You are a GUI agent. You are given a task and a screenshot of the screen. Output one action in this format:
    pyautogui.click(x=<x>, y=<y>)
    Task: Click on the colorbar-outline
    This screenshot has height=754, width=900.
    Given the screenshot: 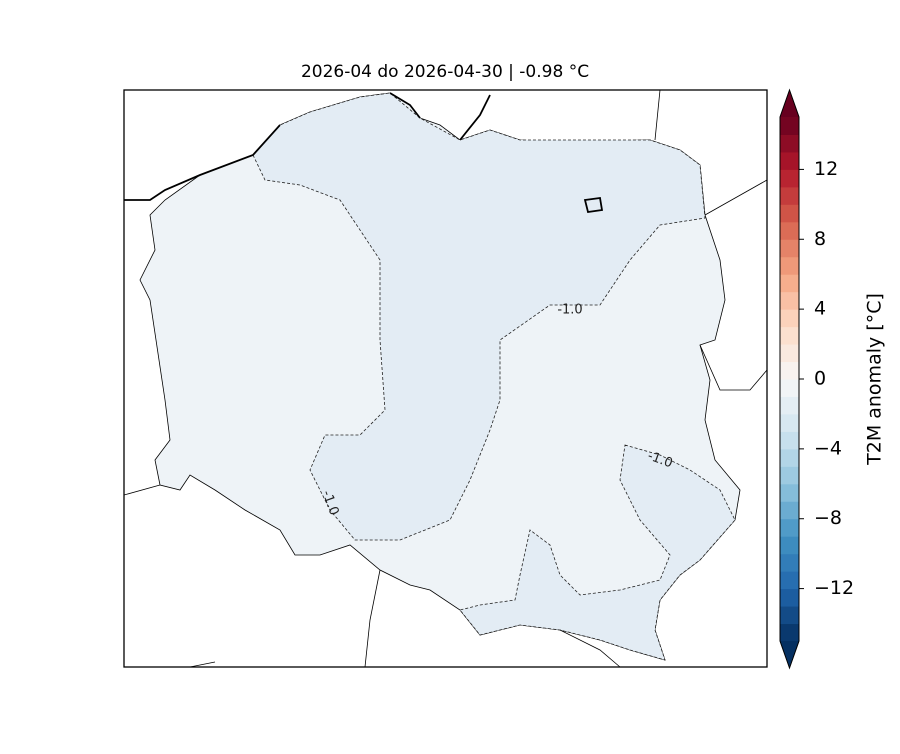 What is the action you would take?
    pyautogui.click(x=789, y=379)
    